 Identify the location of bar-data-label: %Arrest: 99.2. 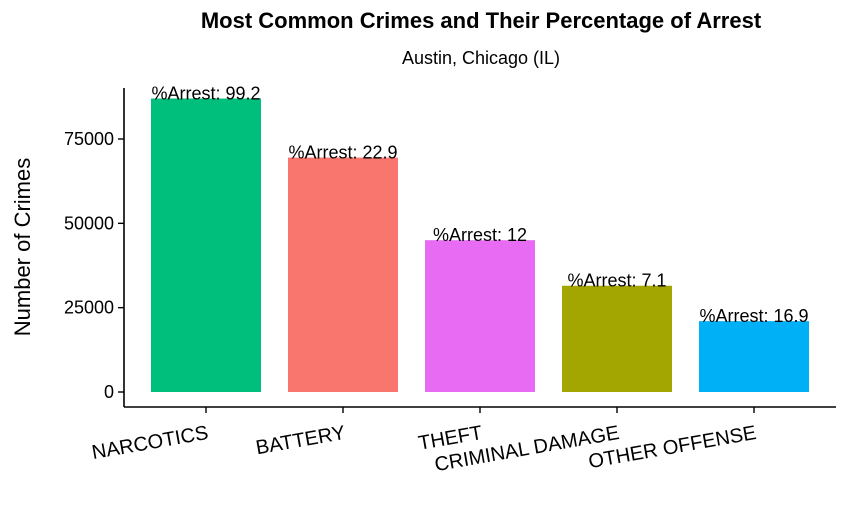
(205, 94).